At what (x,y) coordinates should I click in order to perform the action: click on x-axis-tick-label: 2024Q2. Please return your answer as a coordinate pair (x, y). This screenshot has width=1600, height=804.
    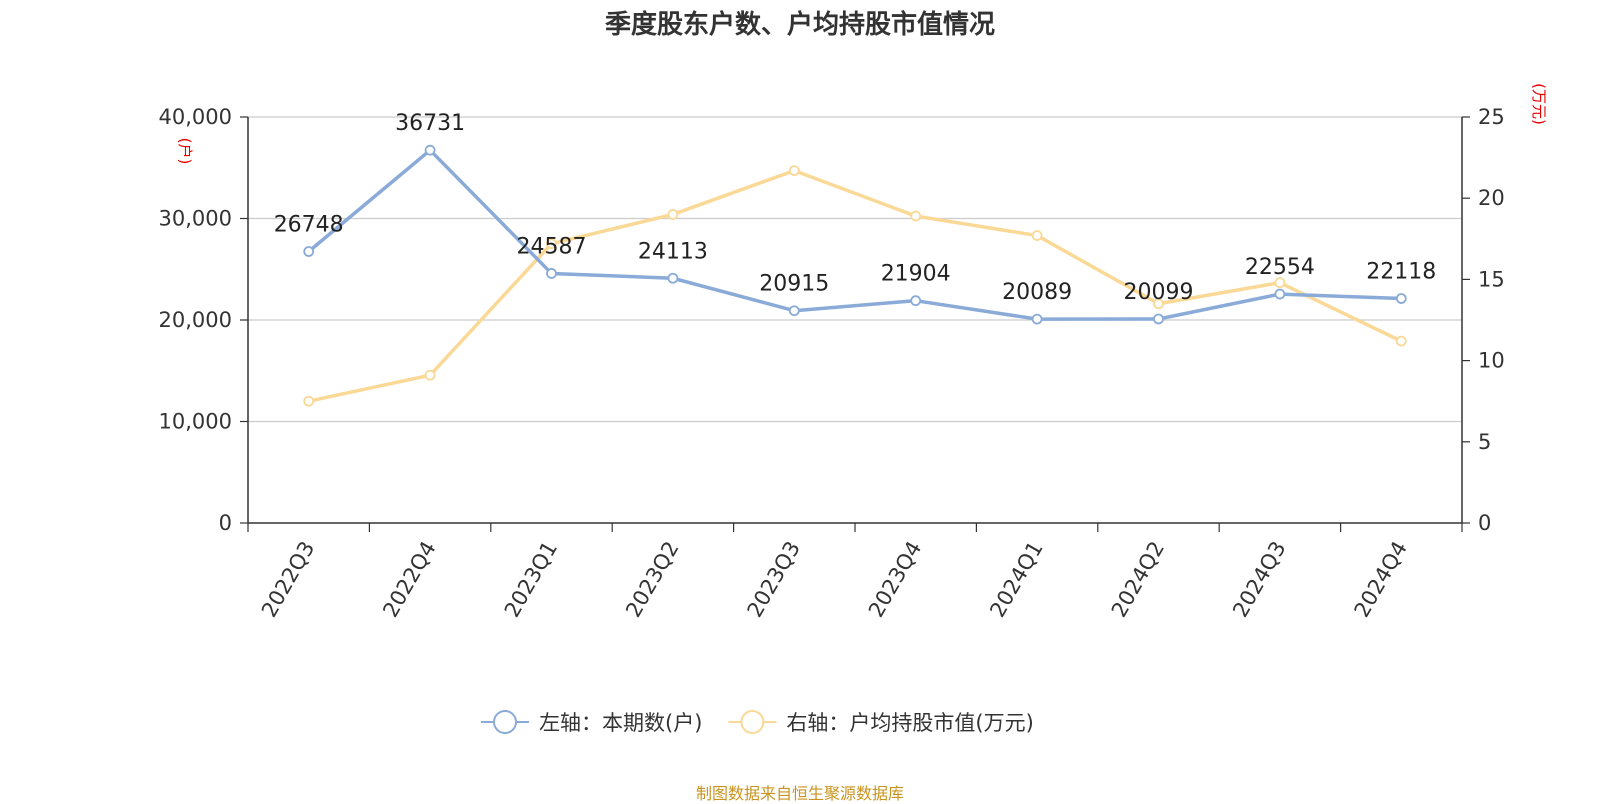
    Looking at the image, I should click on (1138, 579).